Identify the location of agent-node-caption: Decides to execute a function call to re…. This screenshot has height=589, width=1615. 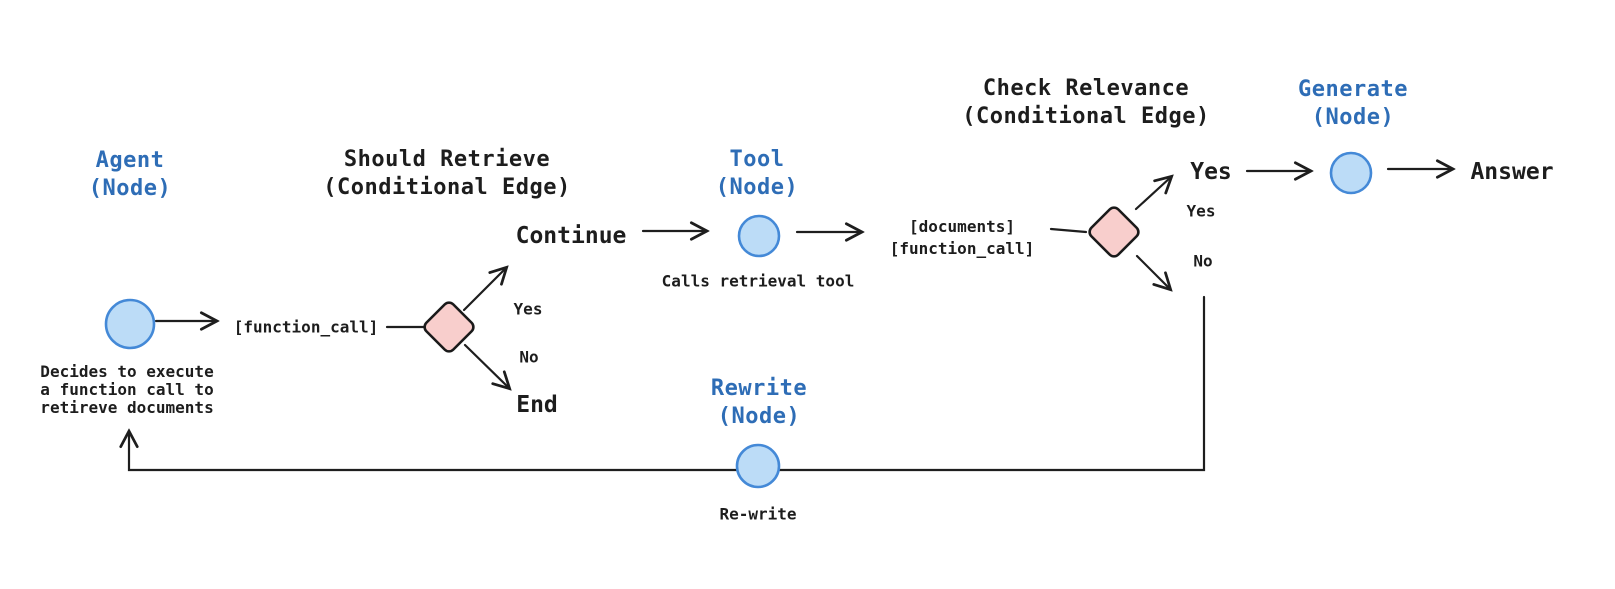
(127, 389).